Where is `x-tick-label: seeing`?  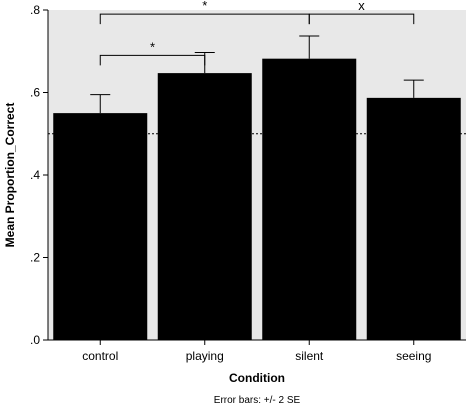
x-tick-label: seeing is located at coordinates (413, 356).